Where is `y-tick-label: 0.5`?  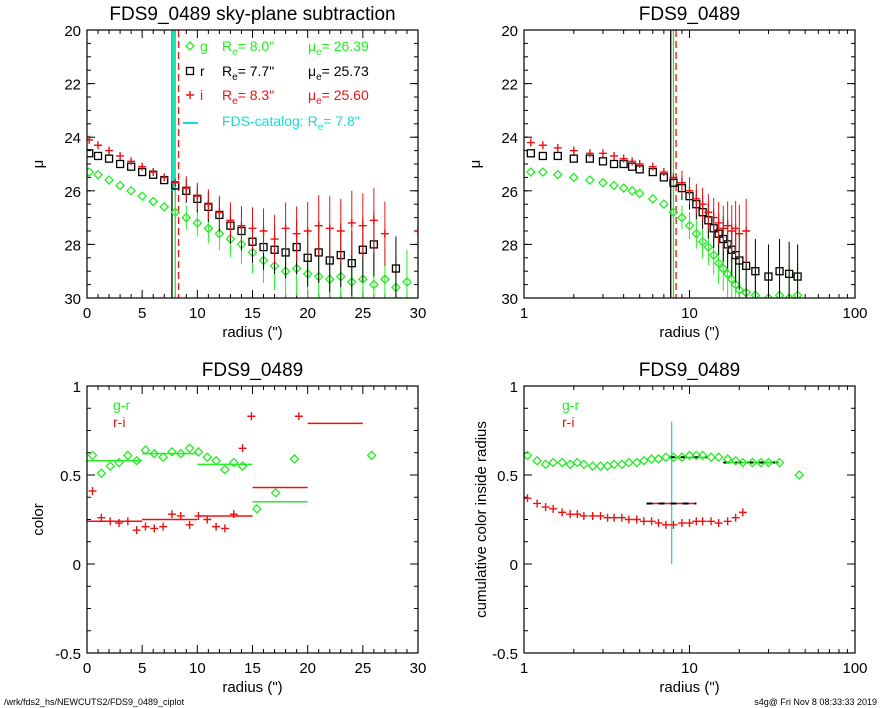 y-tick-label: 0.5 is located at coordinates (70, 476).